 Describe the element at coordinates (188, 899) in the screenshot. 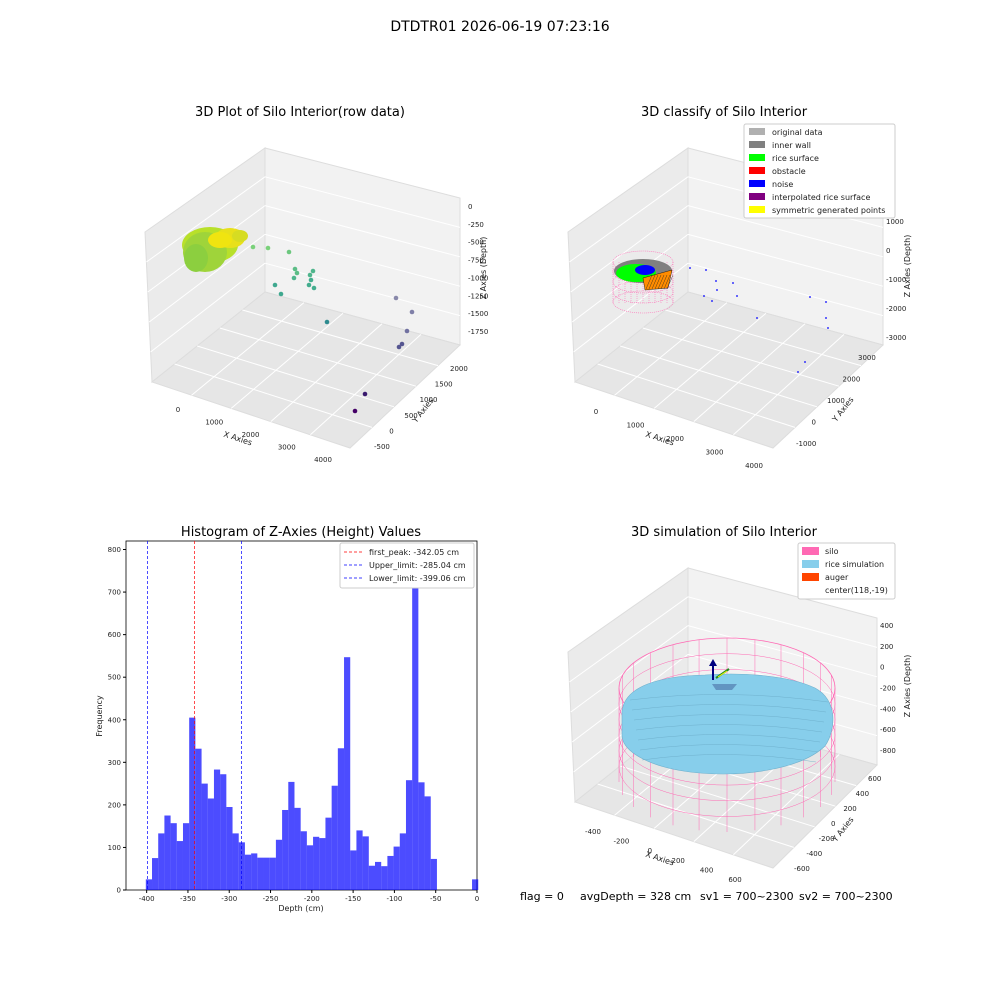

I see `histogram-xtick-label: -350` at that location.